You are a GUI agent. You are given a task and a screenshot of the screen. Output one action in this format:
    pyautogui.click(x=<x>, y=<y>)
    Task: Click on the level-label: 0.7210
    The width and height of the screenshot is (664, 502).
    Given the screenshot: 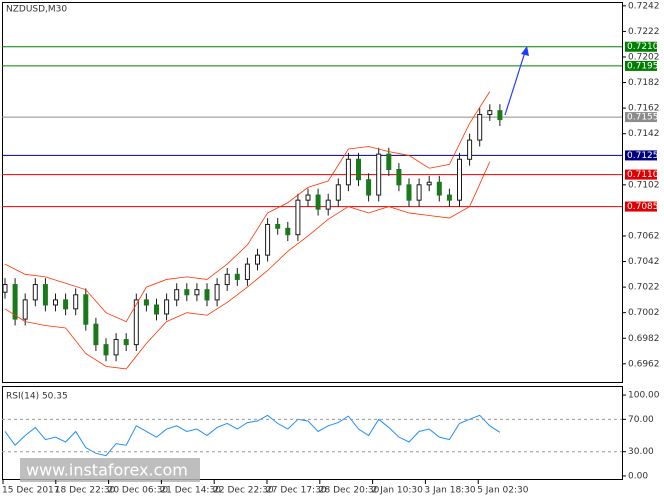 What is the action you would take?
    pyautogui.click(x=643, y=47)
    